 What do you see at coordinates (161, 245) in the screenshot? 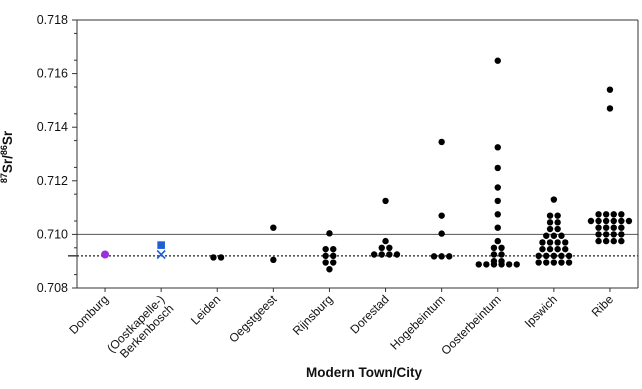
I see `data-point-square` at bounding box center [161, 245].